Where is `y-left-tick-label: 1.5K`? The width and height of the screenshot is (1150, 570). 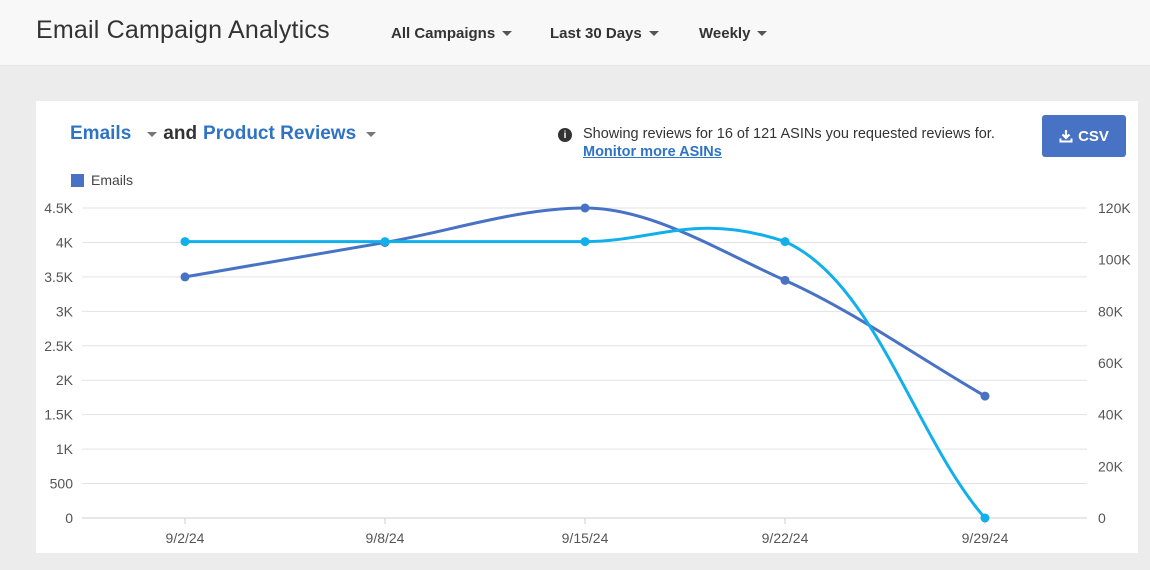 y-left-tick-label: 1.5K is located at coordinates (58, 415).